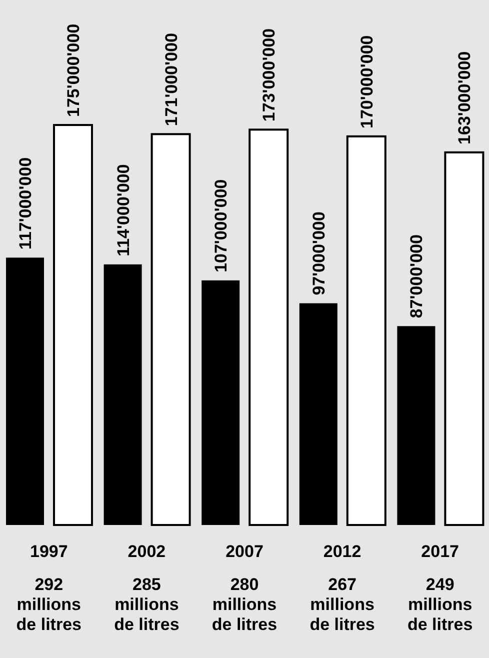  What do you see at coordinates (440, 552) in the screenshot?
I see `x-tick-label: 2017` at bounding box center [440, 552].